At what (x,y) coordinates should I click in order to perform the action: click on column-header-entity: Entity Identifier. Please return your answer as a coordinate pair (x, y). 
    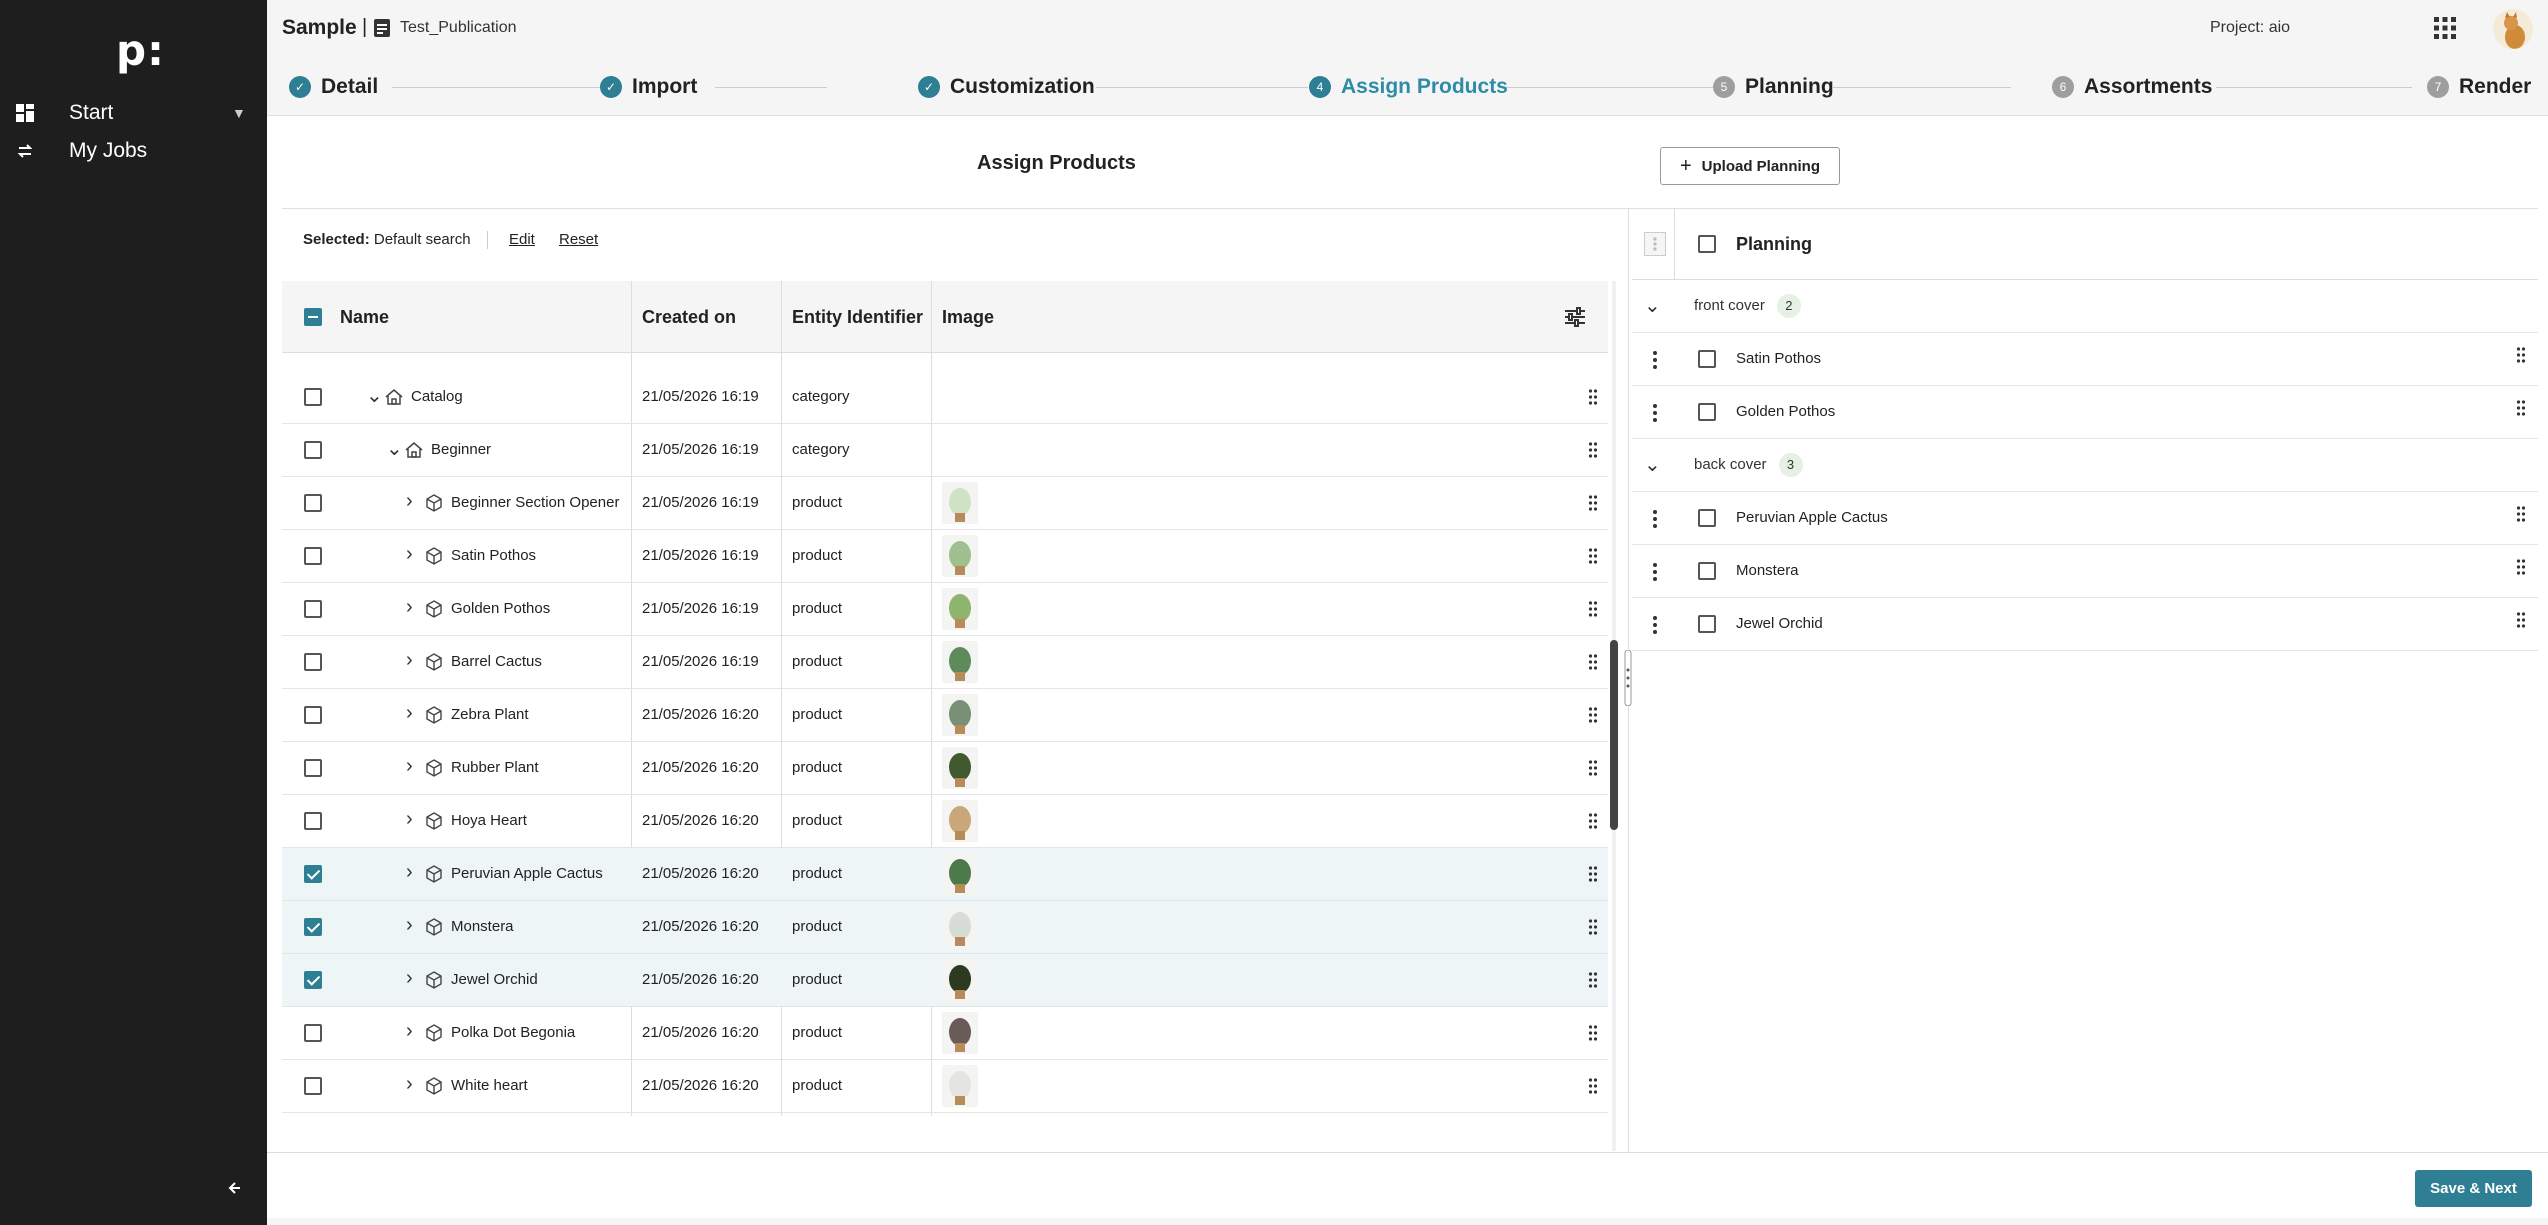
    Looking at the image, I should click on (858, 316).